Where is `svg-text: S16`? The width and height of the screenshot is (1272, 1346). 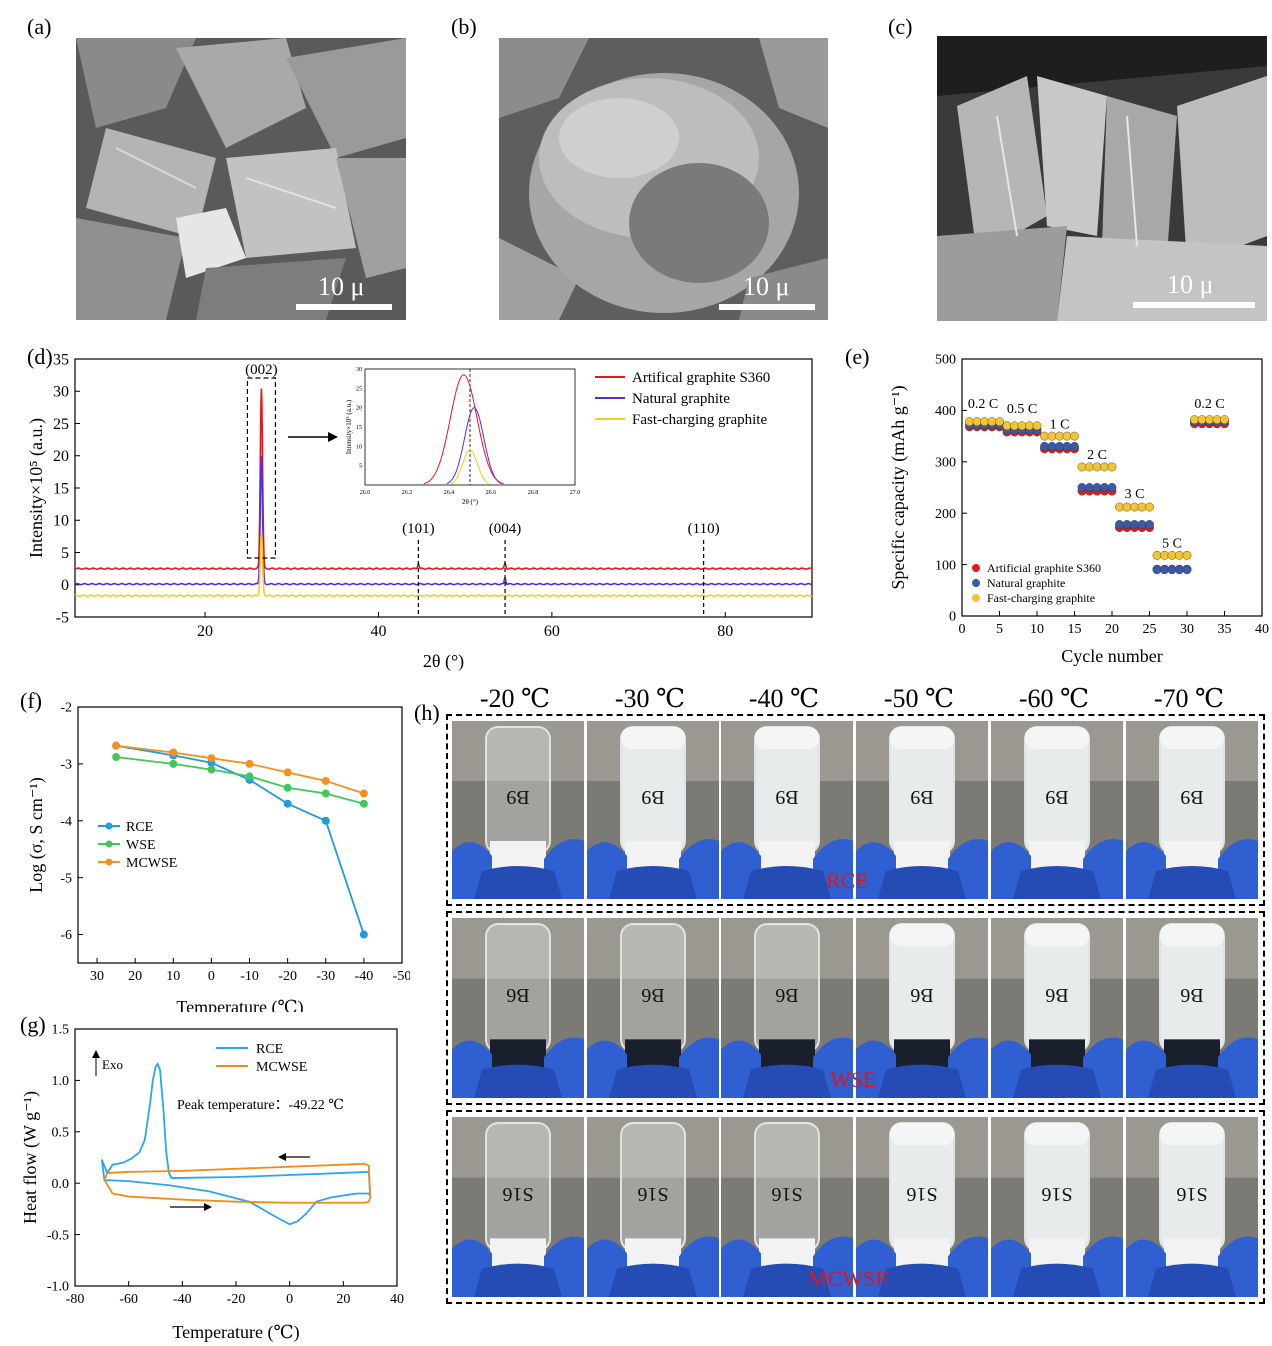 svg-text: S16 is located at coordinates (652, 1194).